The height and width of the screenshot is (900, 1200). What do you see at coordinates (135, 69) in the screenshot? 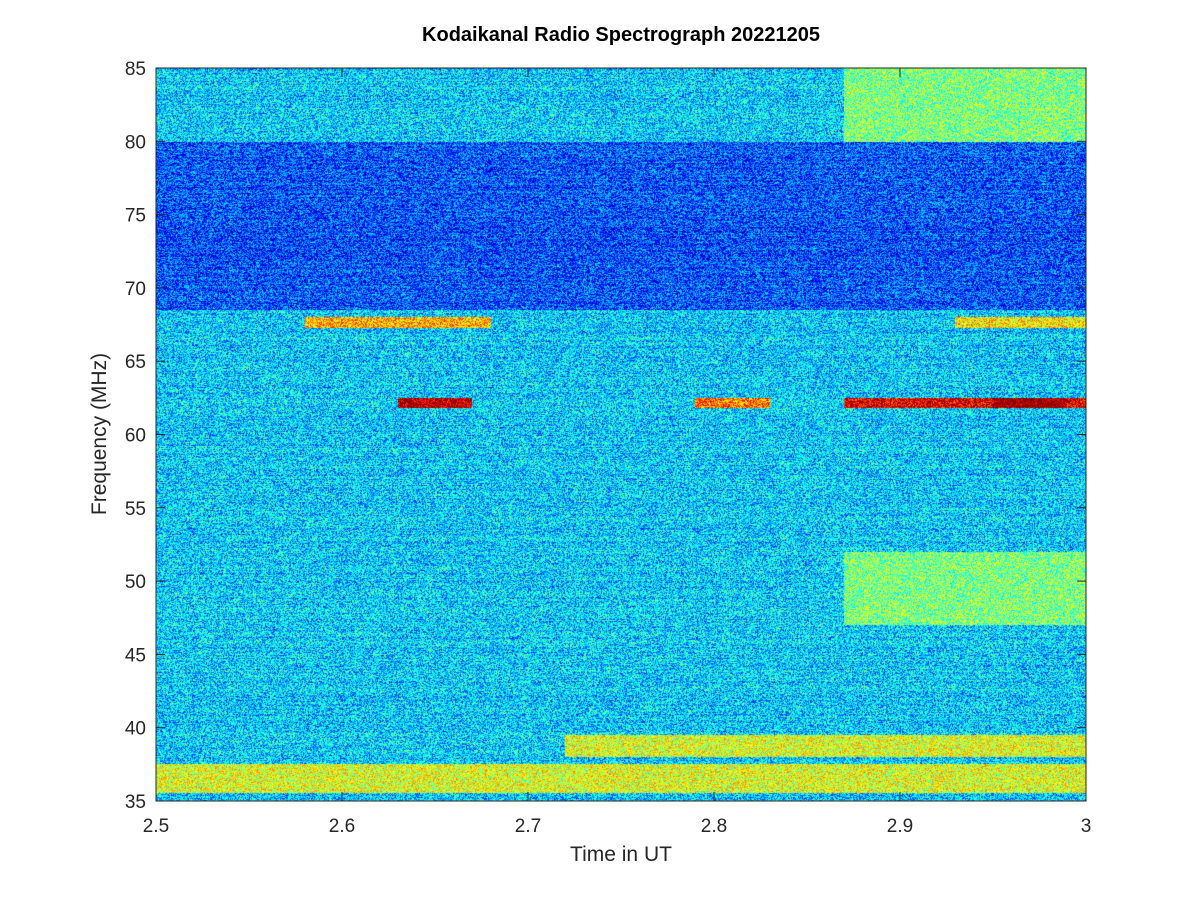
I see `y-tick-label: 85` at bounding box center [135, 69].